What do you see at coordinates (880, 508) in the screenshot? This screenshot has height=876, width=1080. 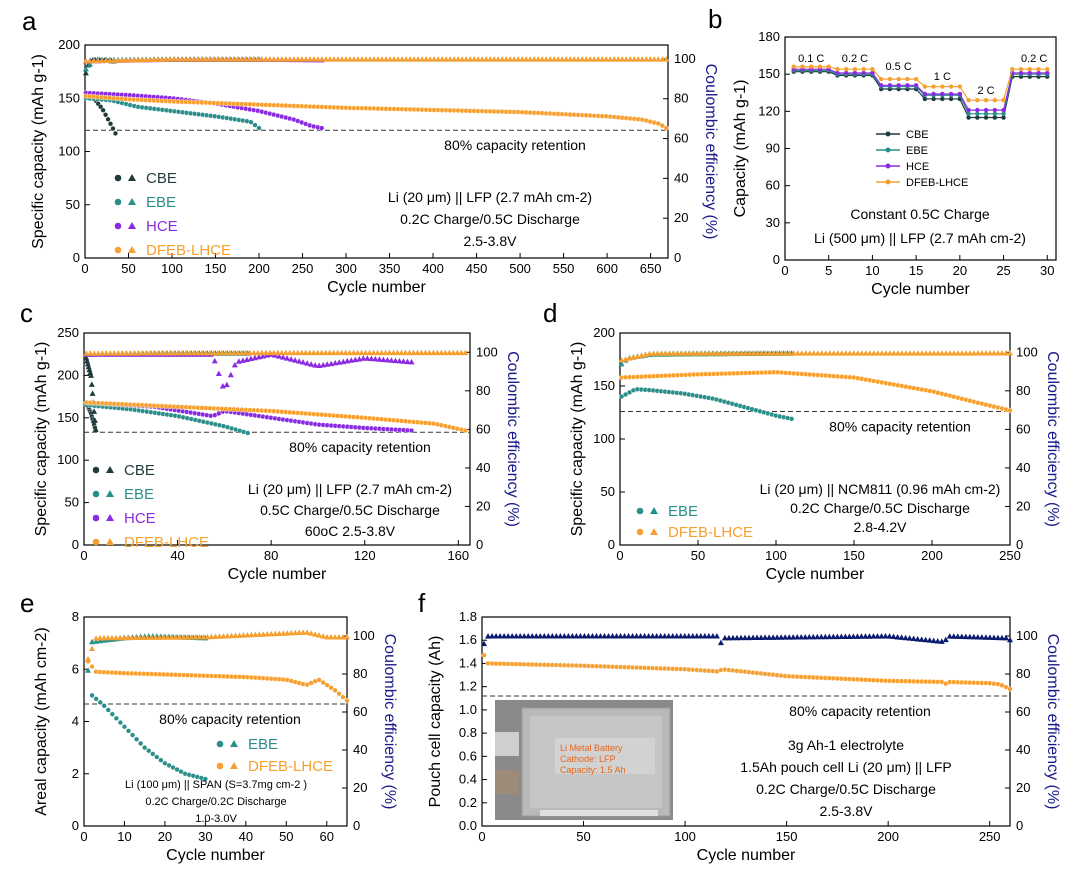 I see `annotation: 0.2C Charge/0.5C Discharge` at bounding box center [880, 508].